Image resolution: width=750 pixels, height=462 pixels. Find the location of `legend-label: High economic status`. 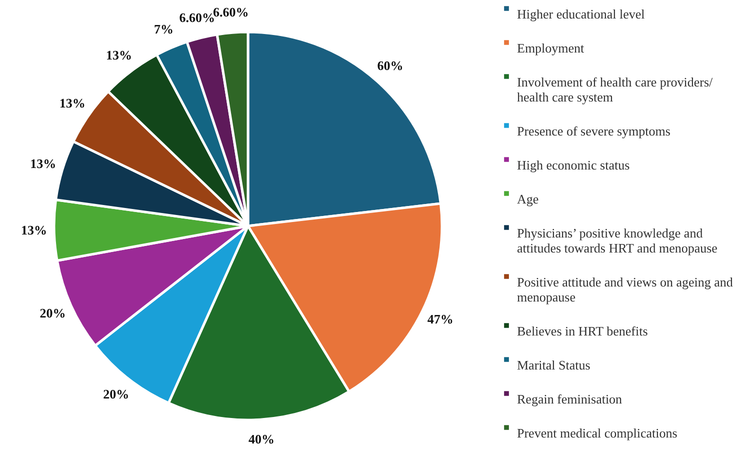

legend-label: High economic status is located at coordinates (573, 165).